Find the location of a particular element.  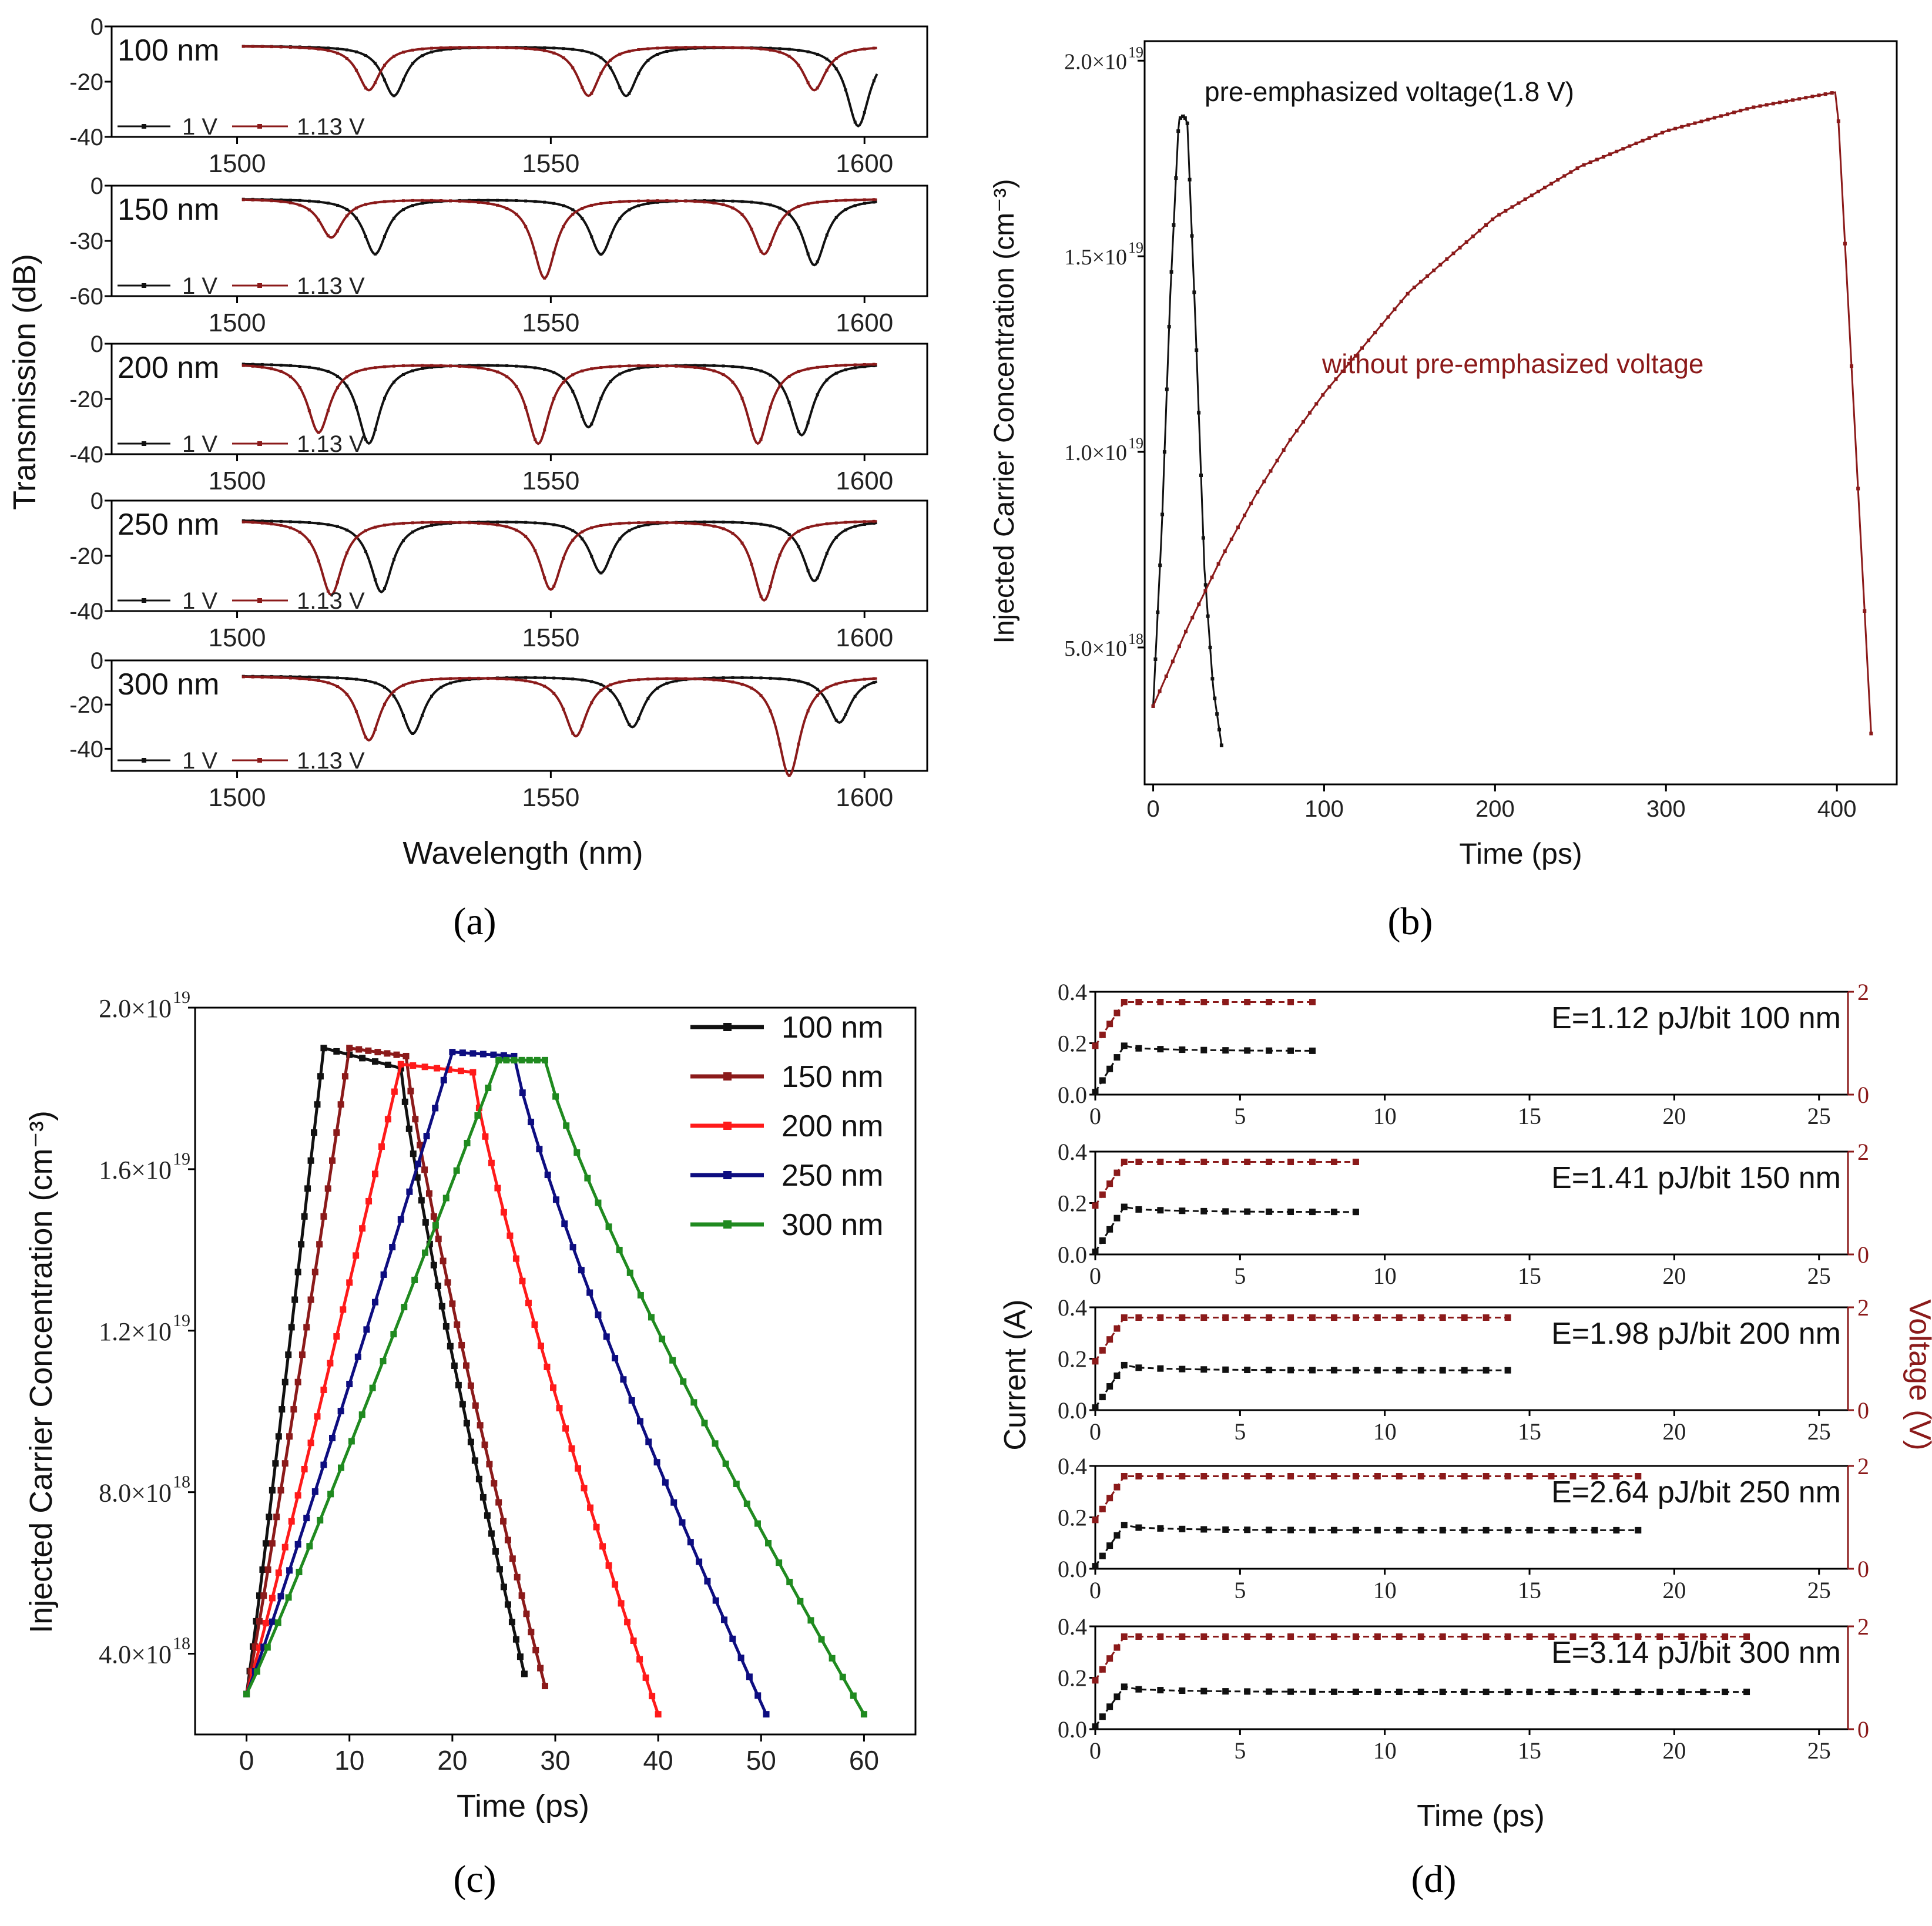

y-tick-label: -40 is located at coordinates (86, 455).